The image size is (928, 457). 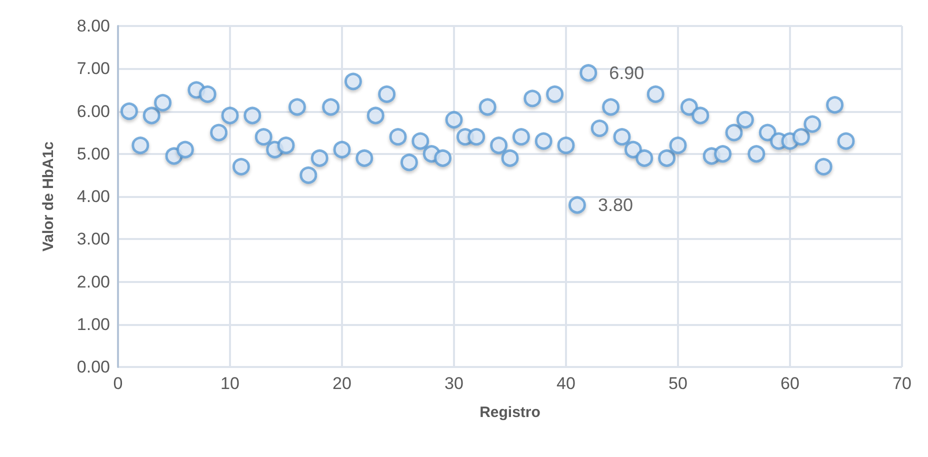 What do you see at coordinates (678, 383) in the screenshot?
I see `x-tick-label: 50` at bounding box center [678, 383].